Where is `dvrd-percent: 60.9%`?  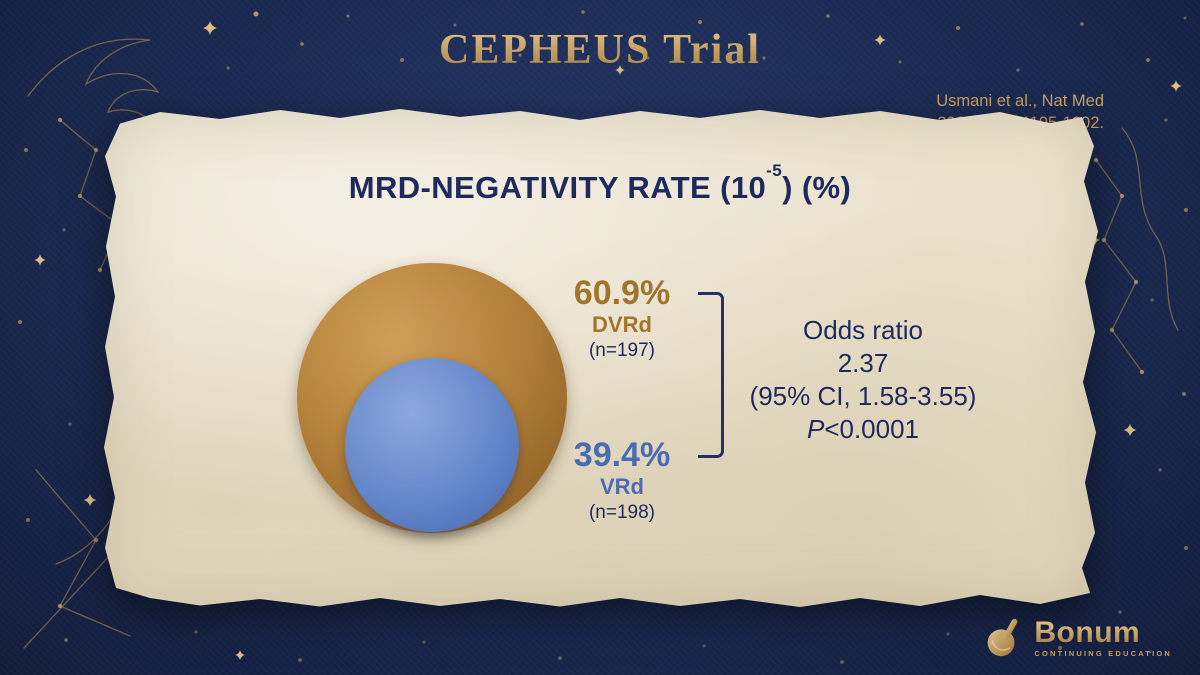 dvrd-percent: 60.9% is located at coordinates (622, 293).